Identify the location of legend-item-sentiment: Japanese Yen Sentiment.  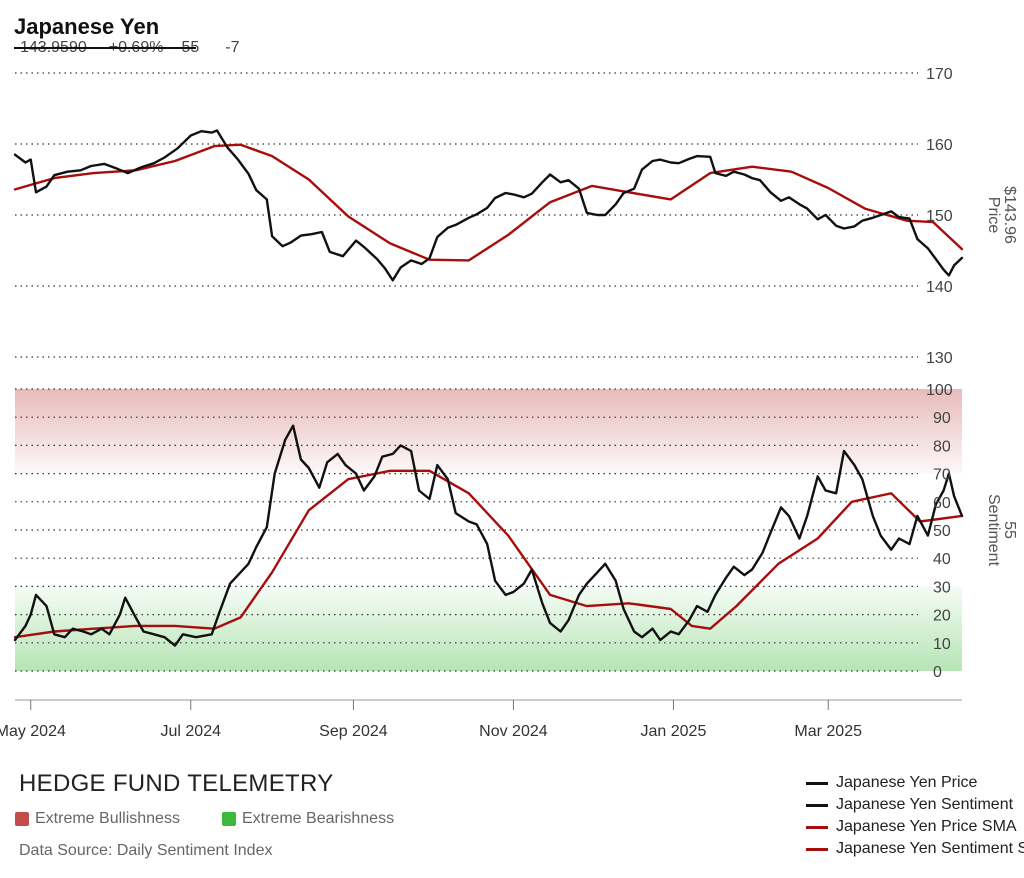
(915, 805).